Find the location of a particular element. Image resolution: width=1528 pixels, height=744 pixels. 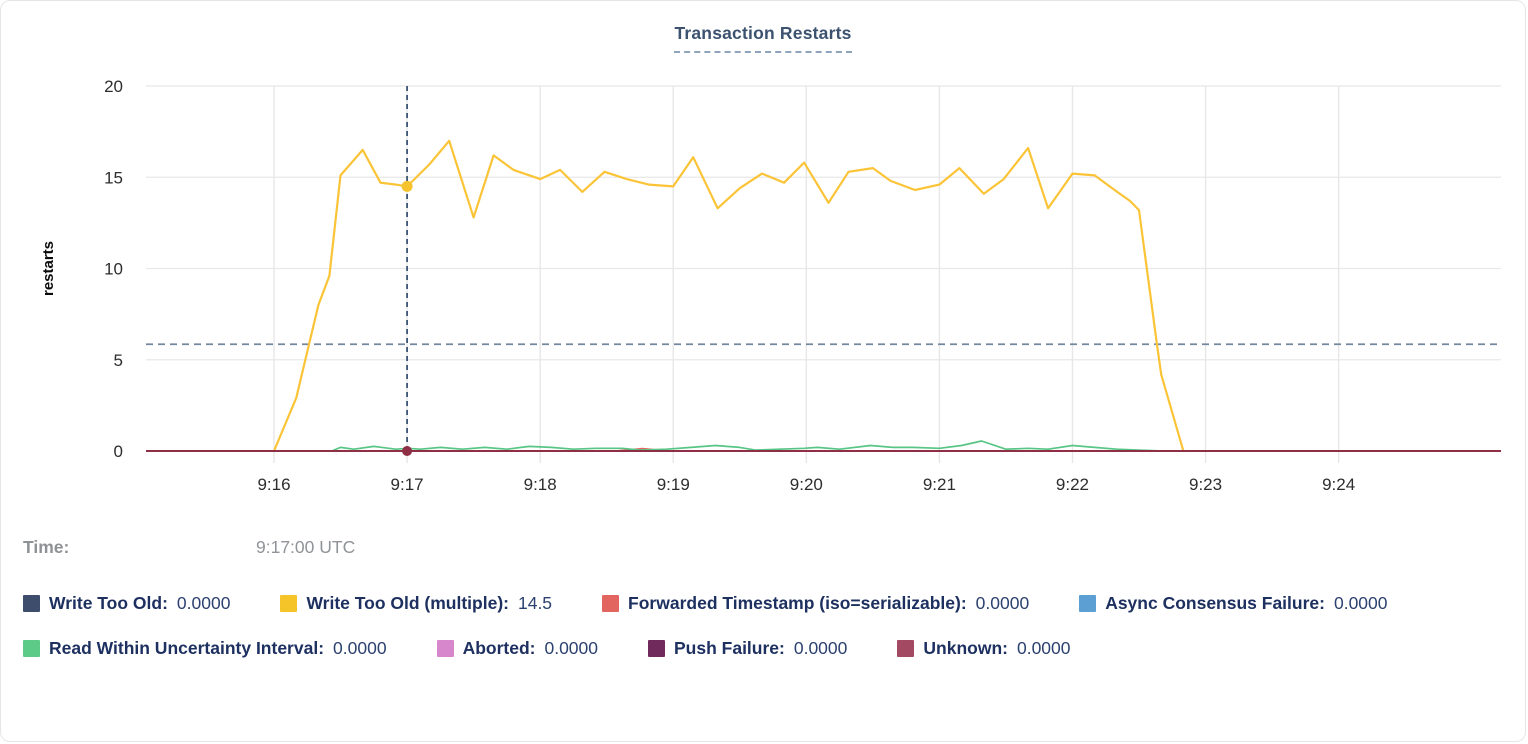

y-tick-label: 15 is located at coordinates (113, 177).